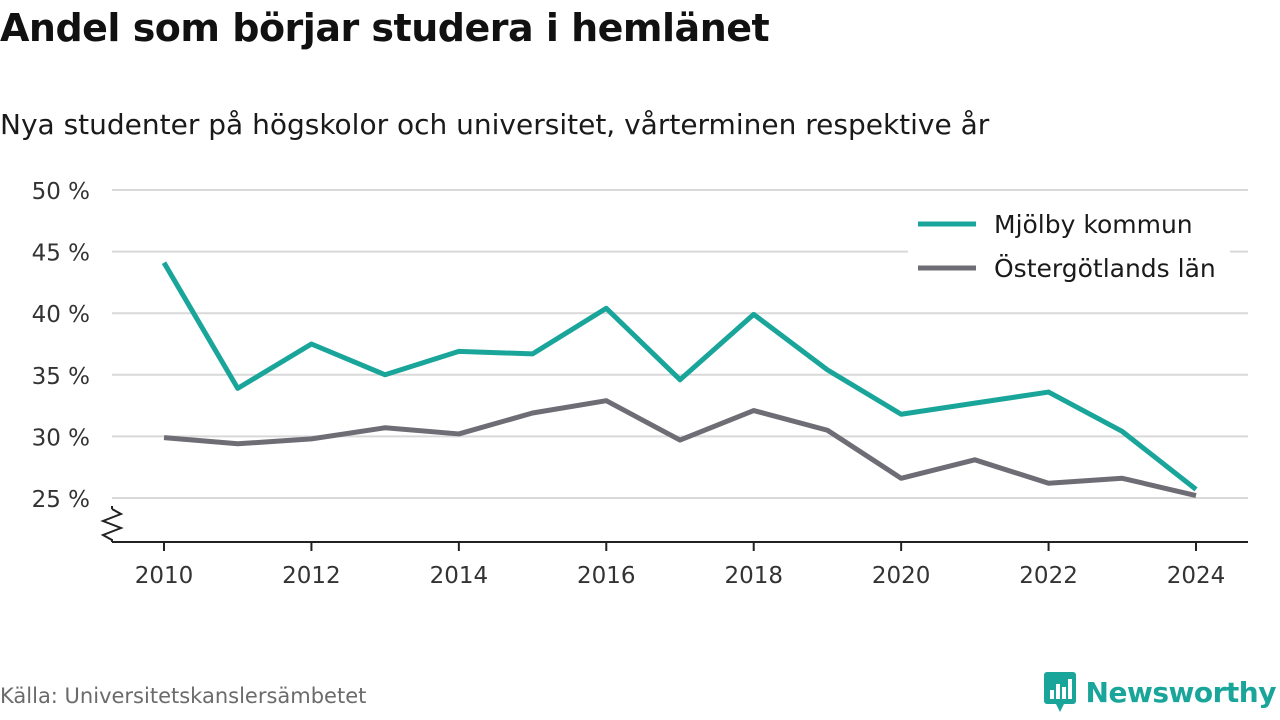  Describe the element at coordinates (112, 525) in the screenshot. I see `y-axis-break` at that location.